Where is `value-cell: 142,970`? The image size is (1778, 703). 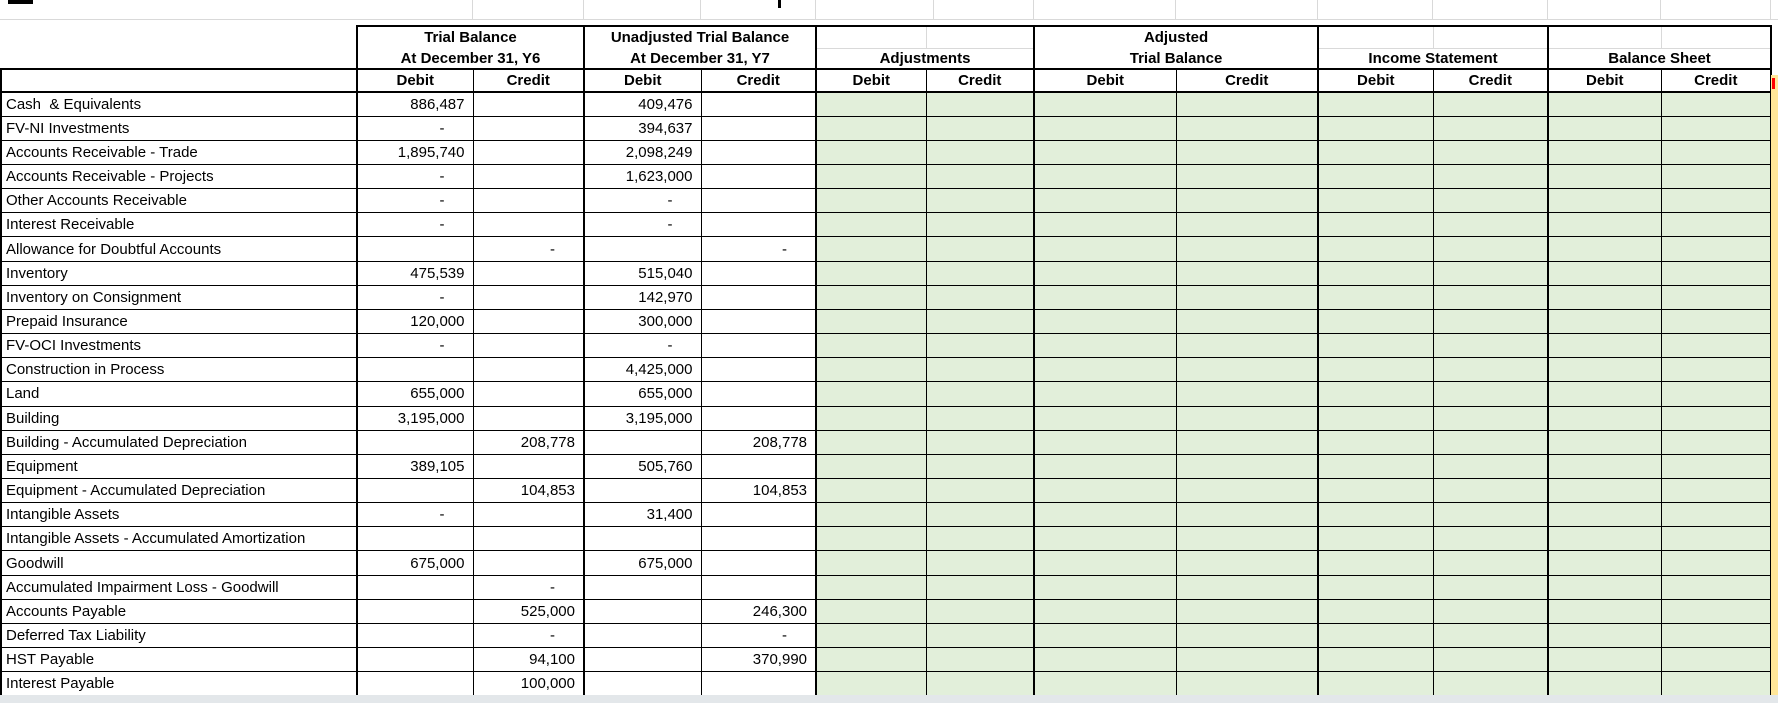 value-cell: 142,970 is located at coordinates (642, 297).